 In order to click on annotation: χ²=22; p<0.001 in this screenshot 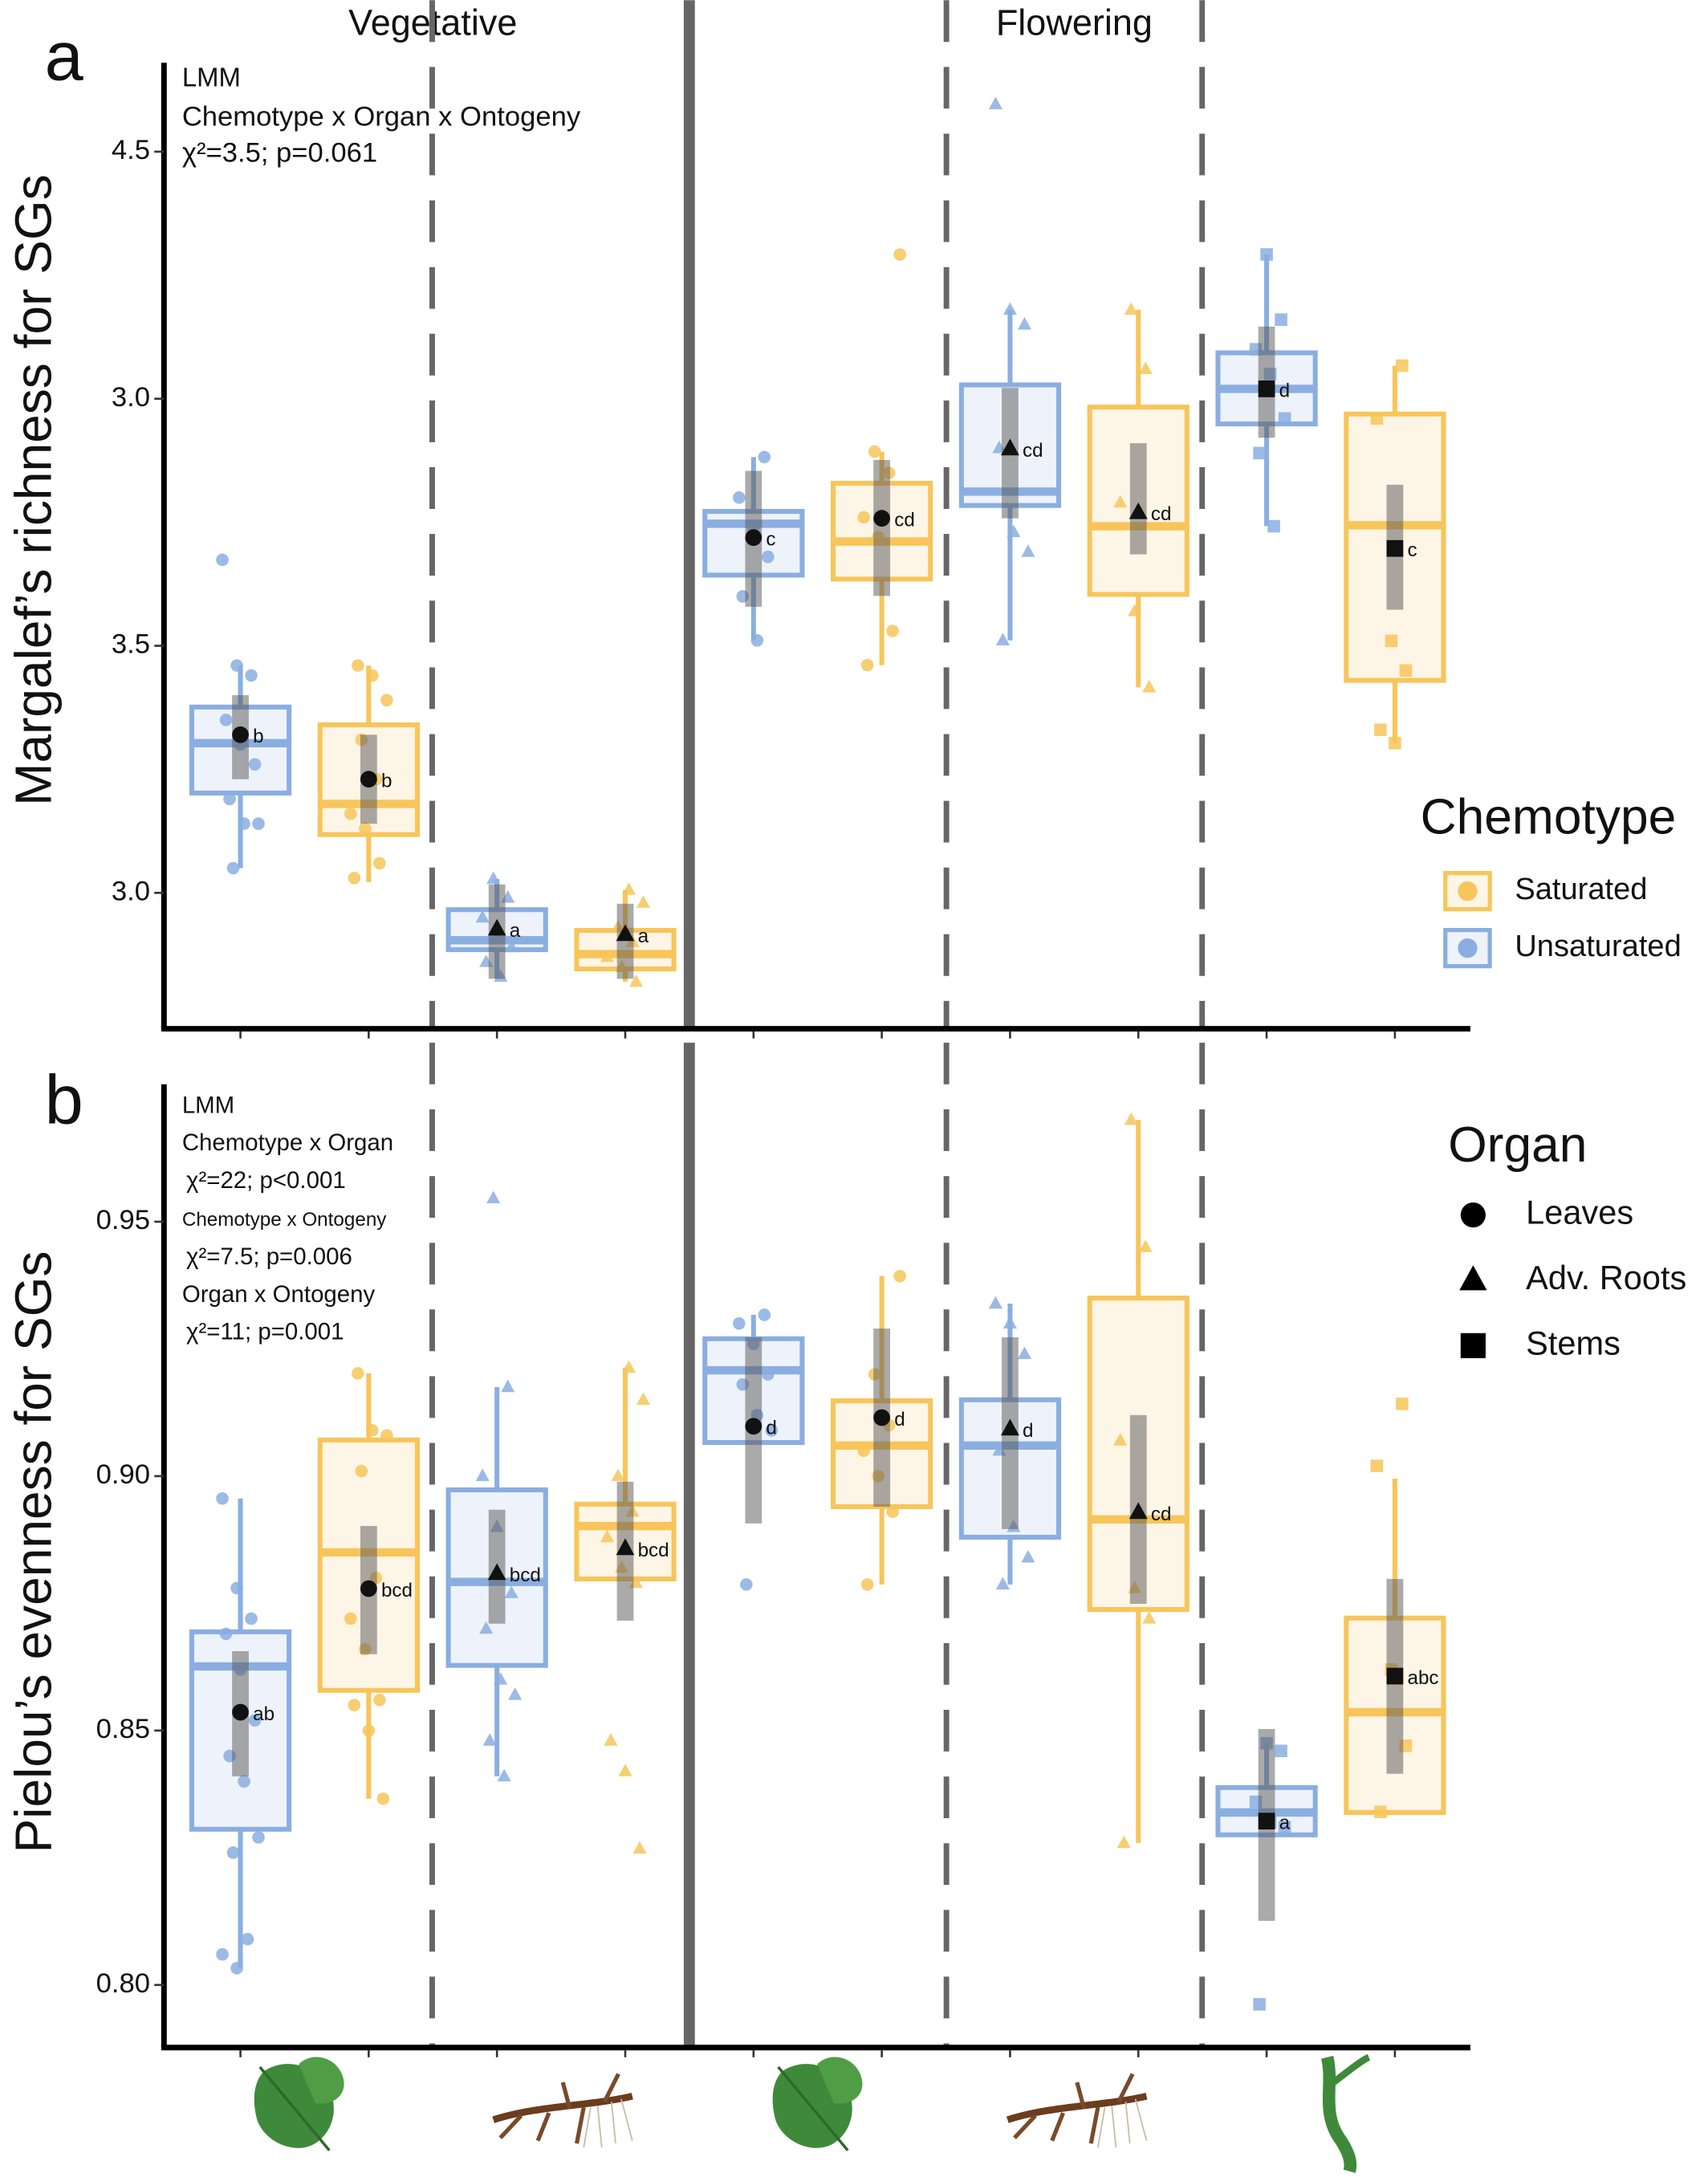, I will do `click(266, 1180)`.